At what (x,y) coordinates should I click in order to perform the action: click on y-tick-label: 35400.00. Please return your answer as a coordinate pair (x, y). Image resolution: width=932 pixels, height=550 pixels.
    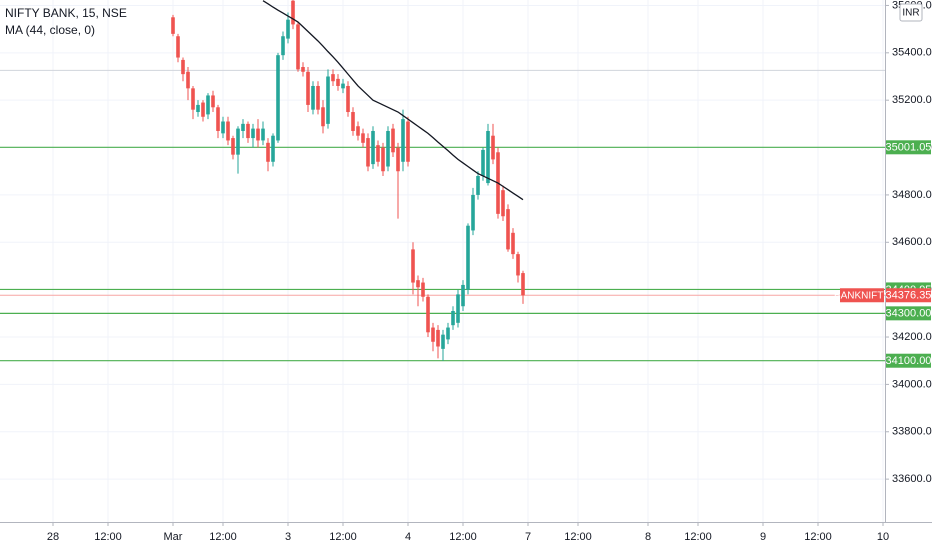
    Looking at the image, I should click on (912, 53).